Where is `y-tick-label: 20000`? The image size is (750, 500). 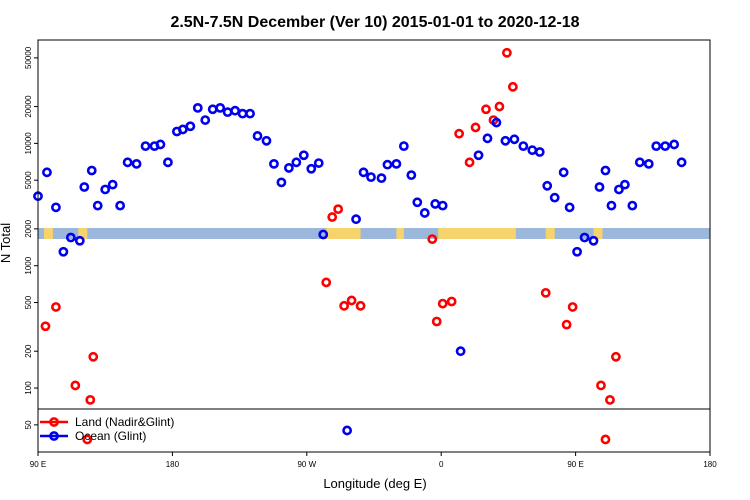
y-tick-label: 20000 is located at coordinates (28, 106).